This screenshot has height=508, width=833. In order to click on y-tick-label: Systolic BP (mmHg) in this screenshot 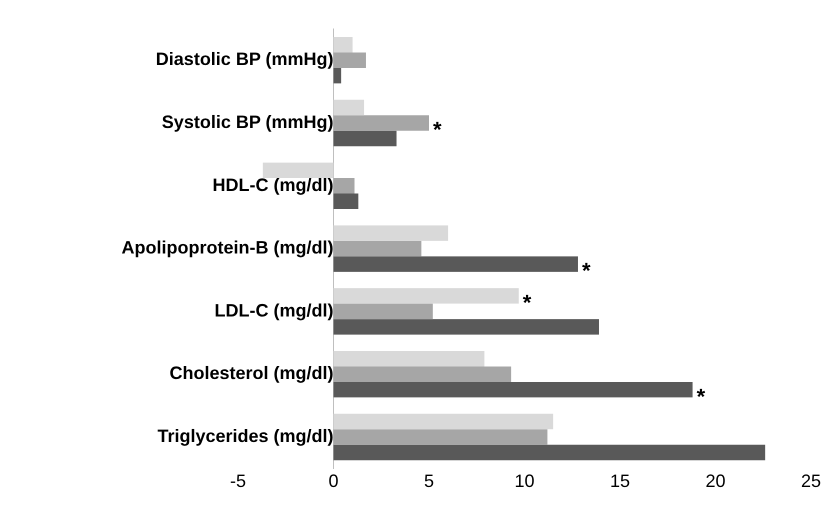, I will do `click(248, 122)`.